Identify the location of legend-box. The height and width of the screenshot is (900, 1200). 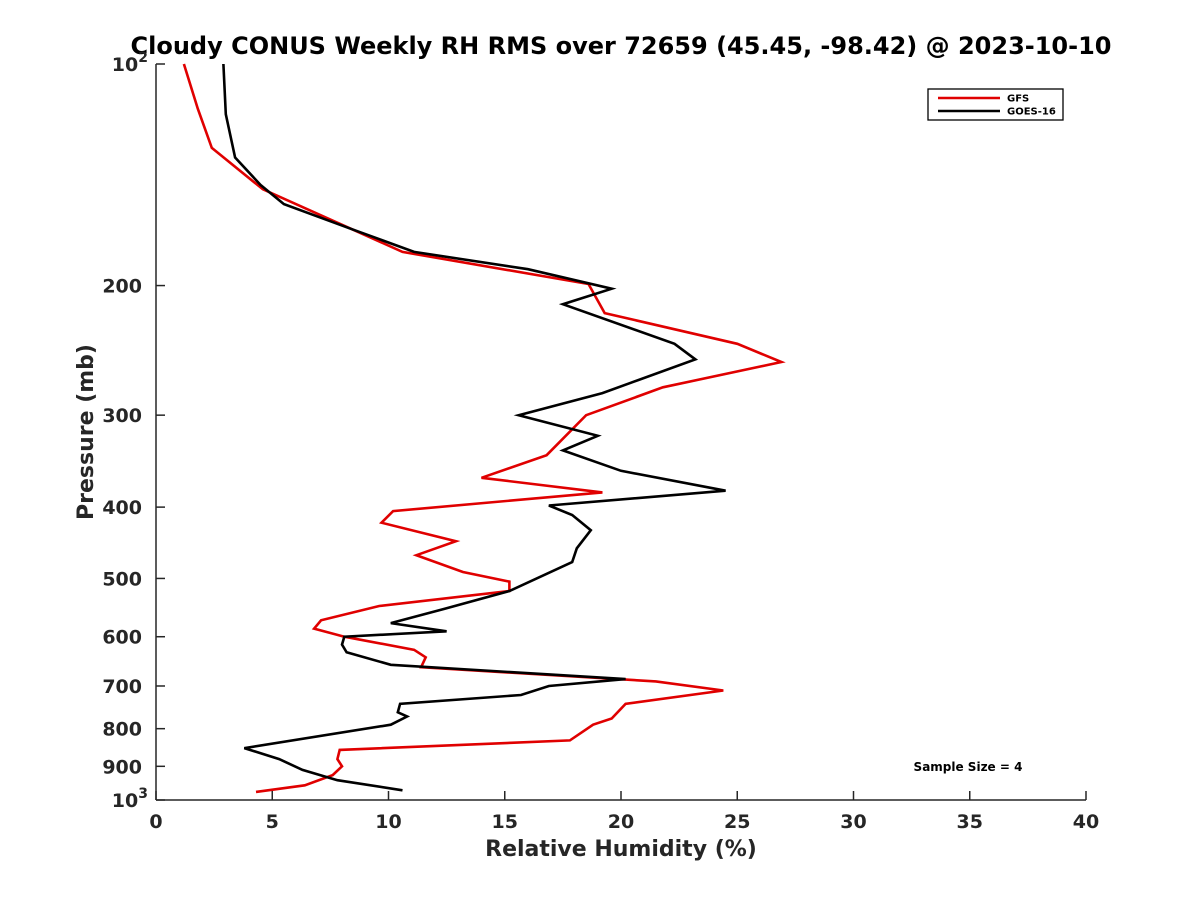
(995, 104).